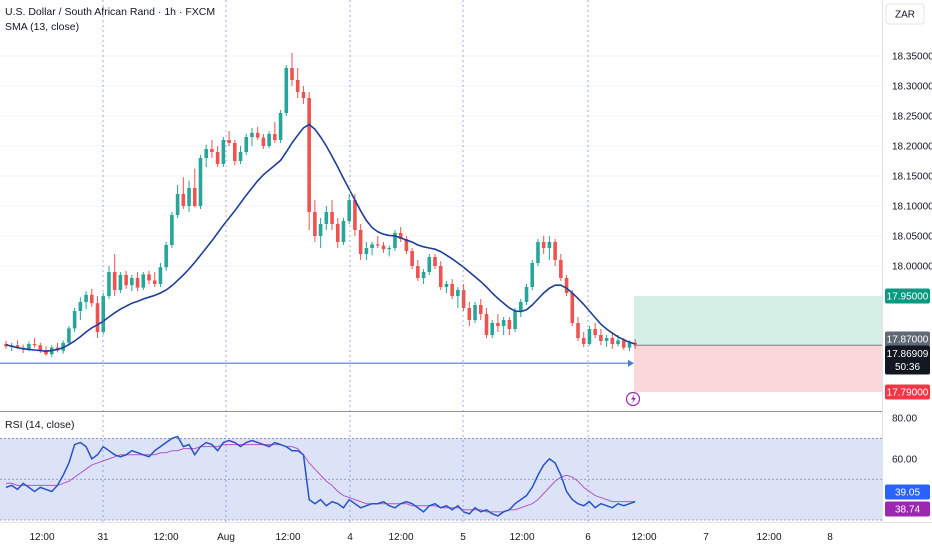 The image size is (932, 550). I want to click on arrow-right-icon, so click(631, 363).